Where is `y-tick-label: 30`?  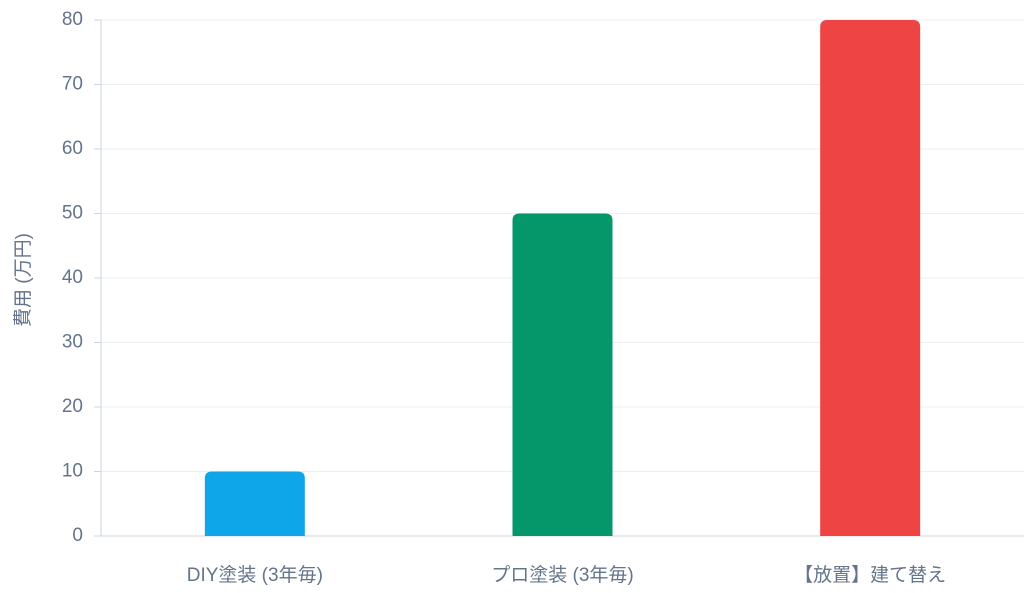
y-tick-label: 30 is located at coordinates (72, 342).